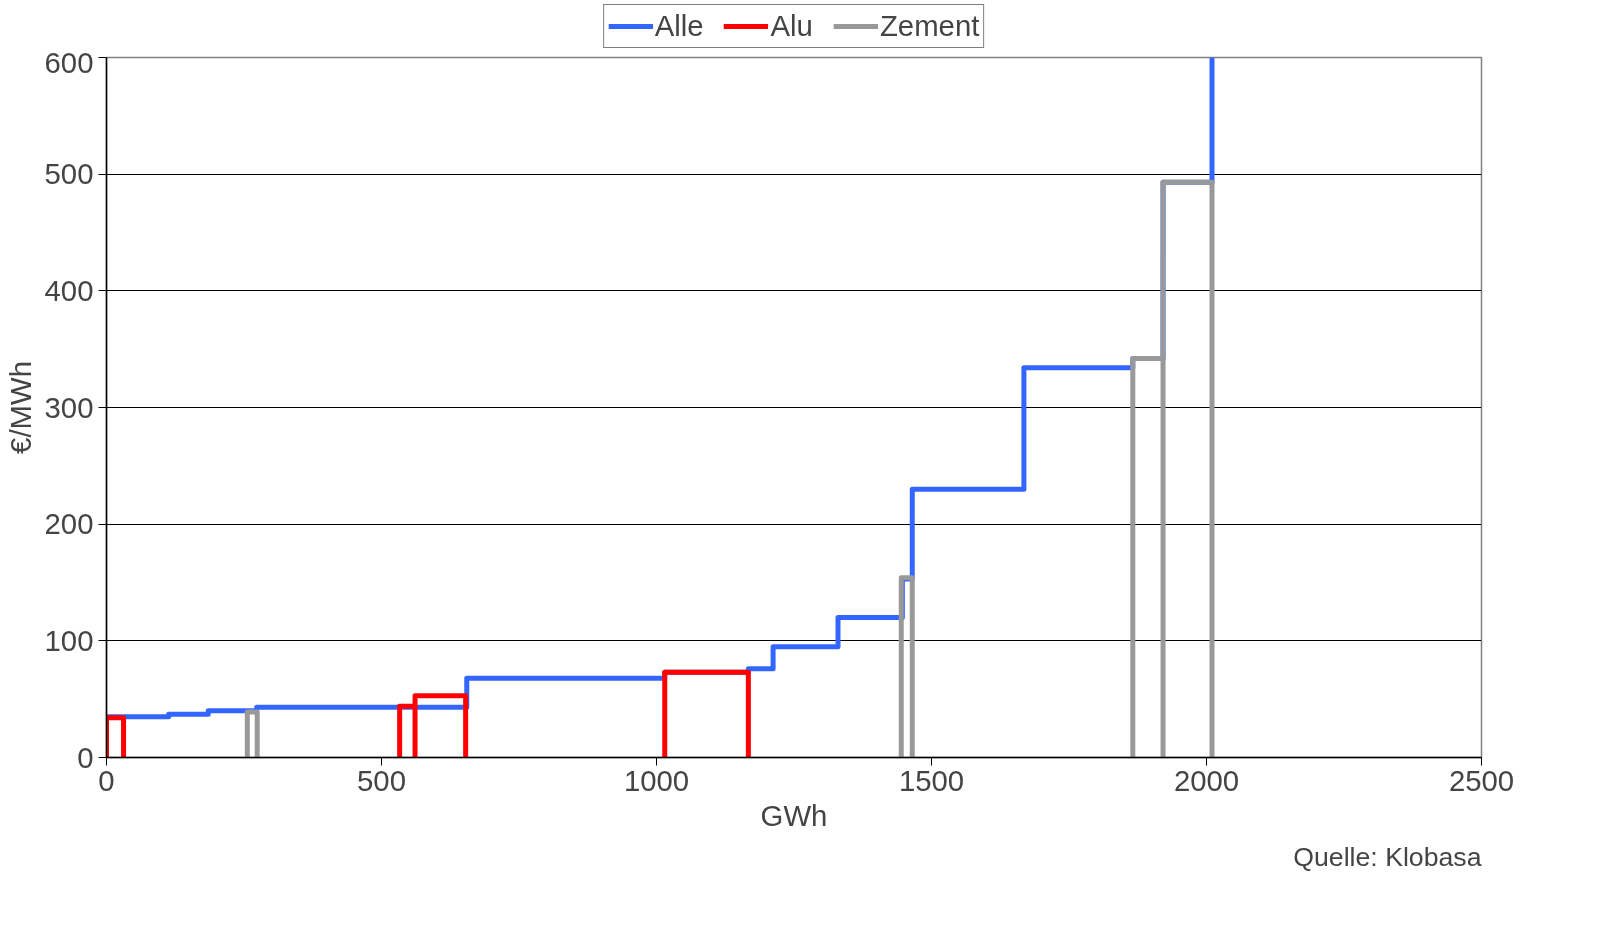 This screenshot has height=947, width=1613. Describe the element at coordinates (381, 780) in the screenshot. I see `x-tick-label: 500` at that location.